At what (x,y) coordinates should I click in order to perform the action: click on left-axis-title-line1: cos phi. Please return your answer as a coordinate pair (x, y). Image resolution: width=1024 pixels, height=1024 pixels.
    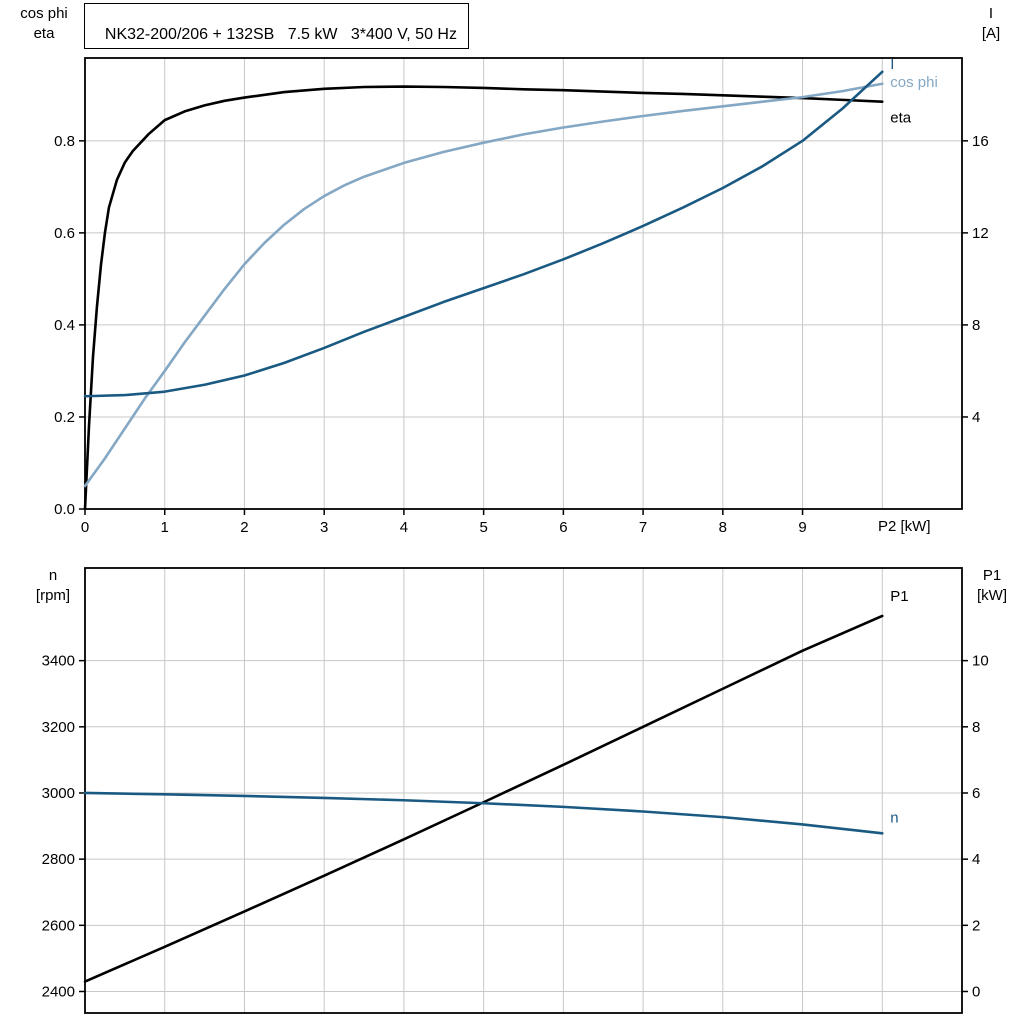
    Looking at the image, I should click on (44, 13).